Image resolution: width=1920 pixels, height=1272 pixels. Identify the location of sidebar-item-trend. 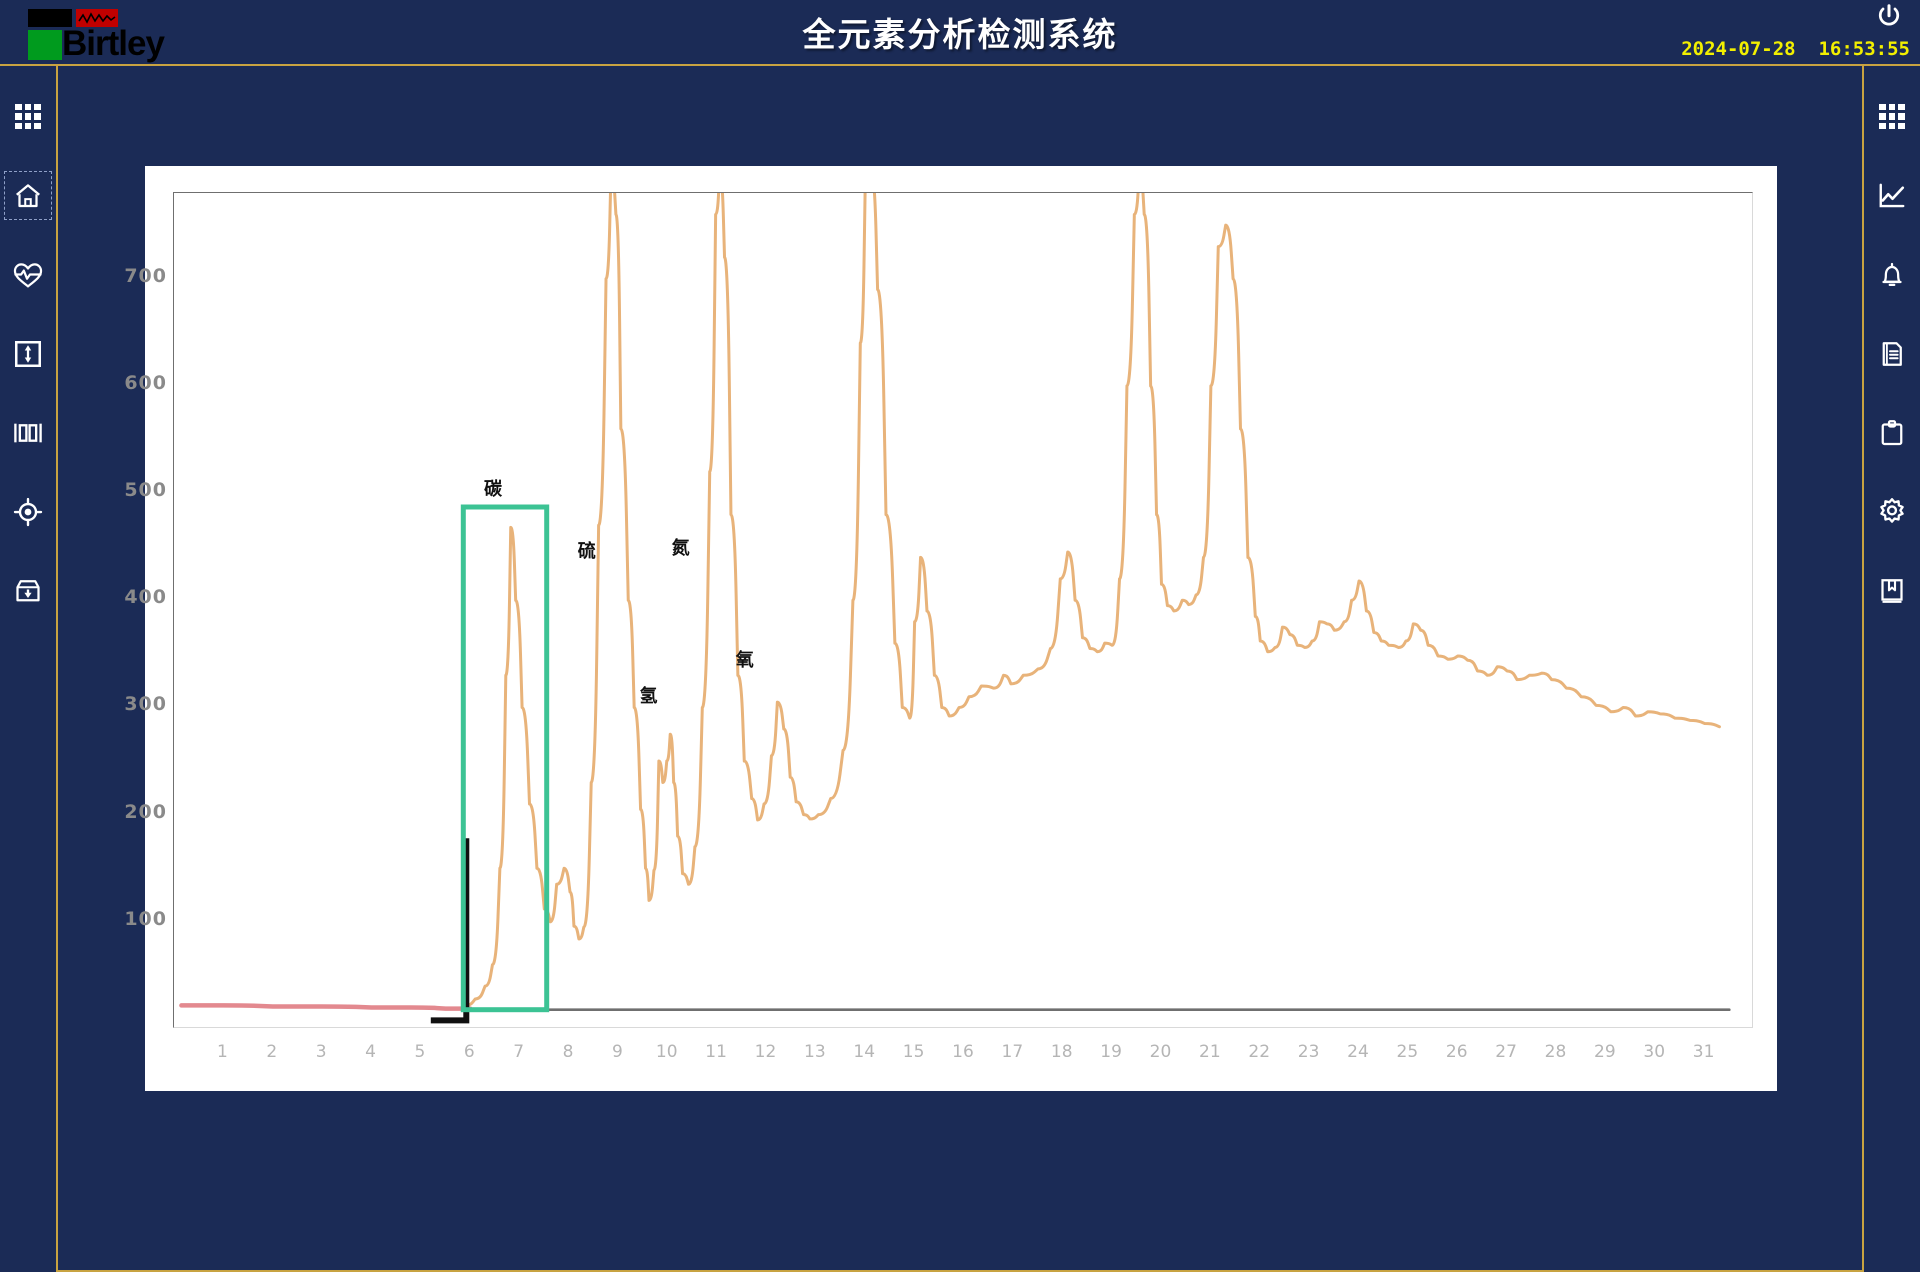
(1892, 195).